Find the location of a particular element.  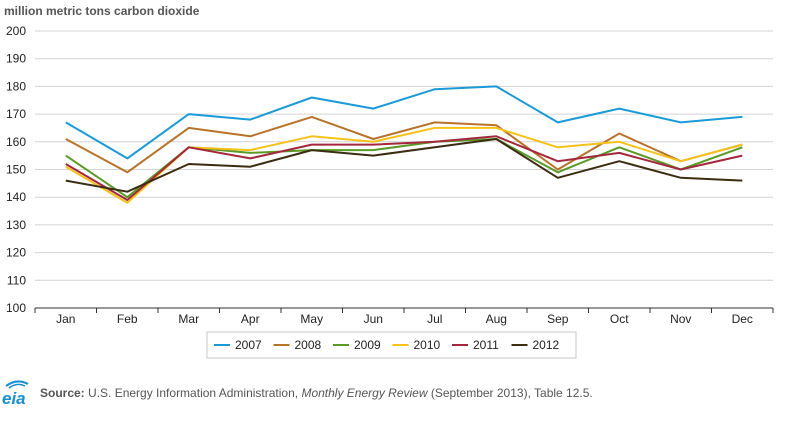

y-tick-100: 100 is located at coordinates (16, 308).